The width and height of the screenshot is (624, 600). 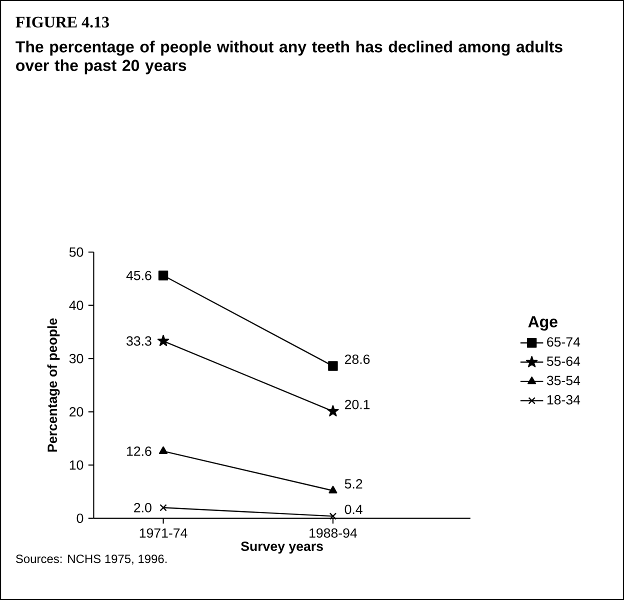 I want to click on y-tick-label: 0, so click(x=80, y=518).